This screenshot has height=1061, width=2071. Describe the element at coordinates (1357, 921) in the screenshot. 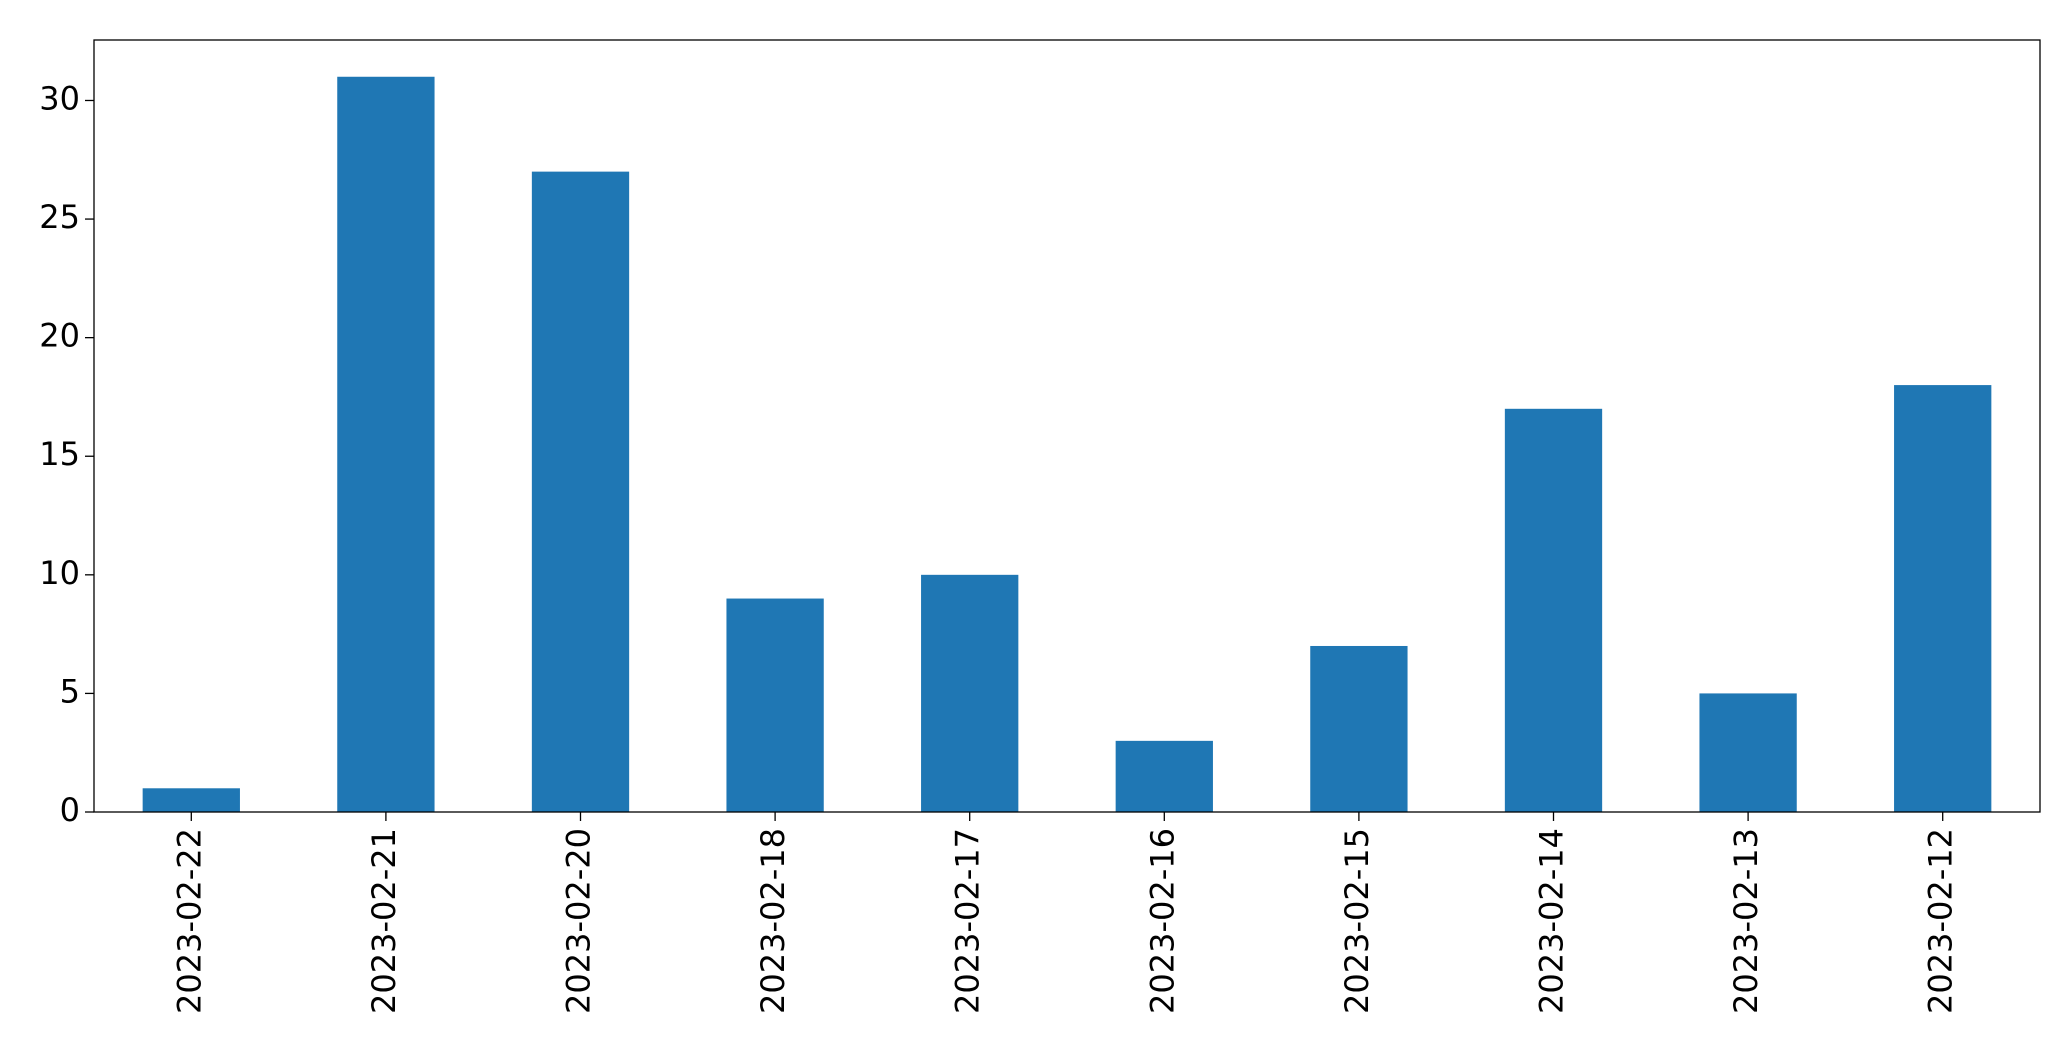

I see `x-tick-label: 2023-02-15` at that location.